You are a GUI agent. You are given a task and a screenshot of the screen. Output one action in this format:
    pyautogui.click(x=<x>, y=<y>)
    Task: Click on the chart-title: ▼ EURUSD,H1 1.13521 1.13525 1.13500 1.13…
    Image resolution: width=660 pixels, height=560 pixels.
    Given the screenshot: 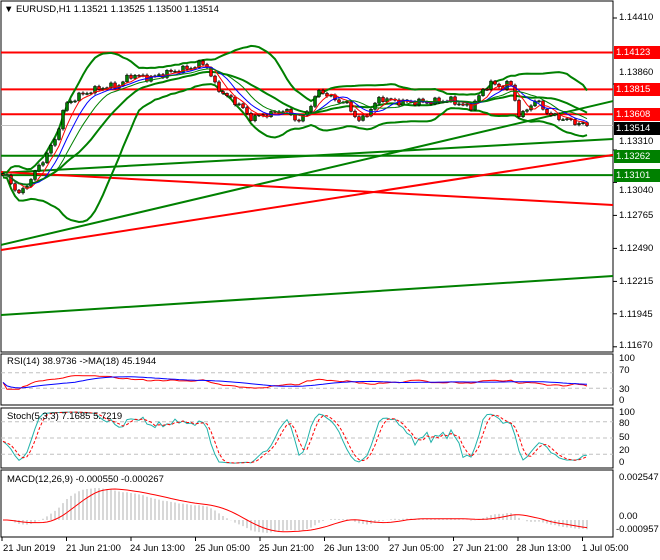 What is the action you would take?
    pyautogui.click(x=111, y=9)
    